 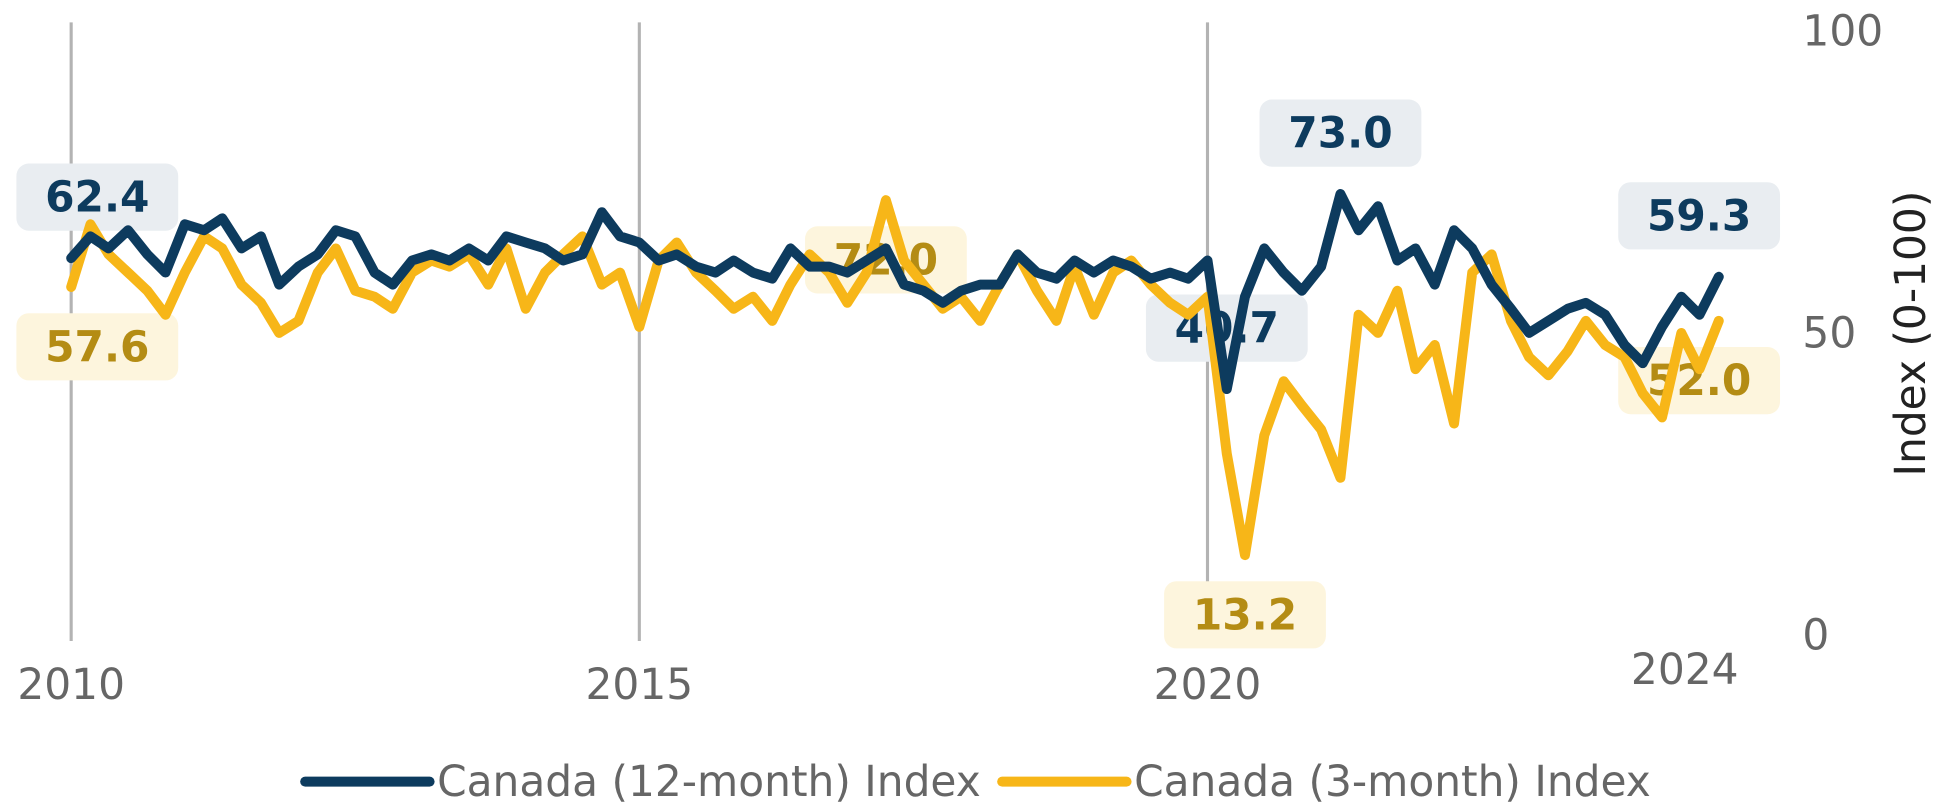 I want to click on value-label: 13.2, so click(x=1245, y=614).